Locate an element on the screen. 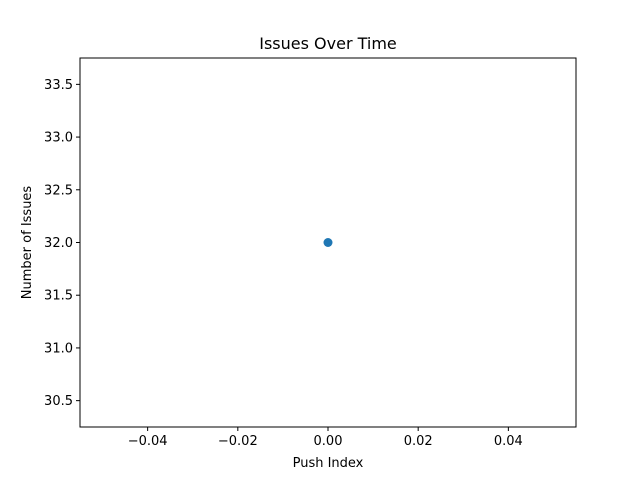  chart-title: Issues Over Time is located at coordinates (328, 43).